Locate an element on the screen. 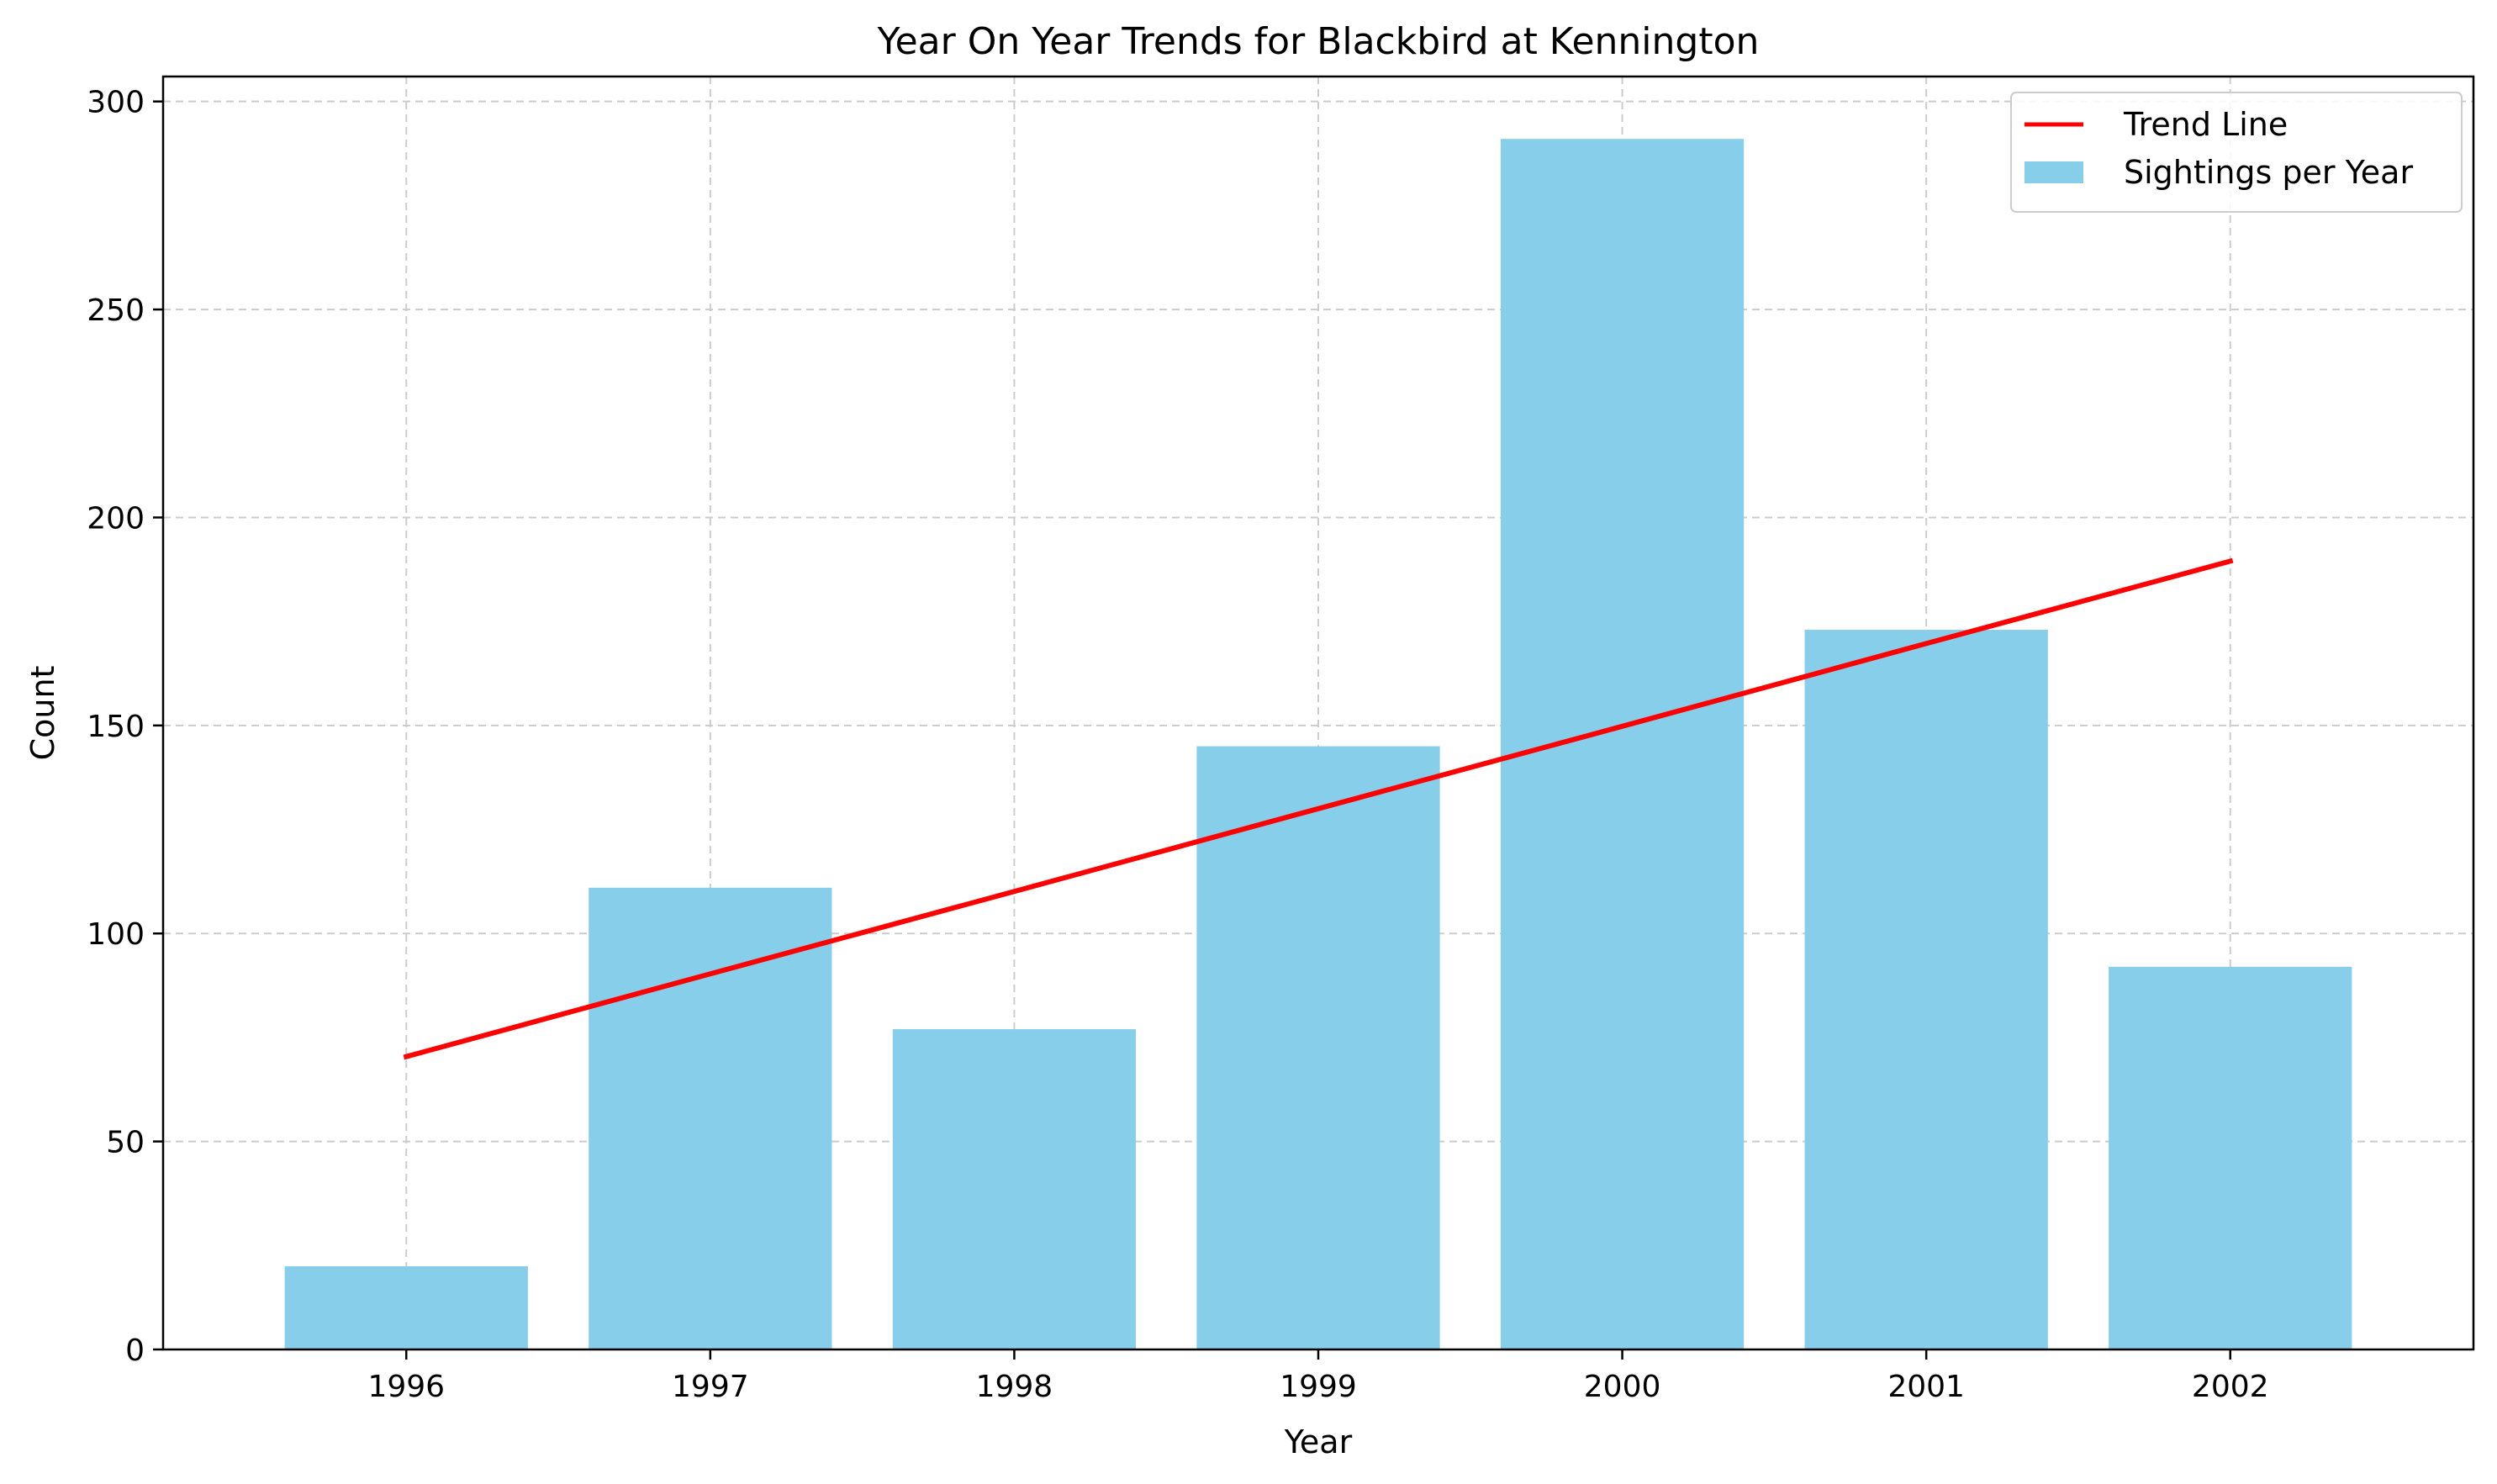  legend: Trend Line Sightings per Year is located at coordinates (2236, 152).